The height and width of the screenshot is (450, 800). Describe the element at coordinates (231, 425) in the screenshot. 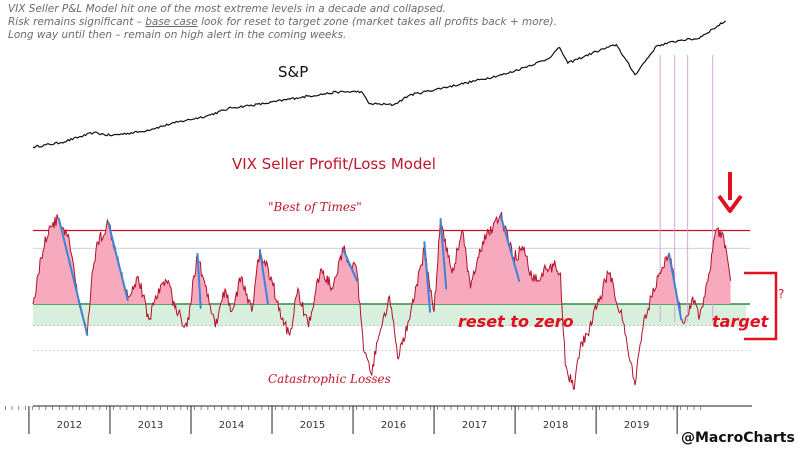

I see `x-tick-label: 2014` at that location.